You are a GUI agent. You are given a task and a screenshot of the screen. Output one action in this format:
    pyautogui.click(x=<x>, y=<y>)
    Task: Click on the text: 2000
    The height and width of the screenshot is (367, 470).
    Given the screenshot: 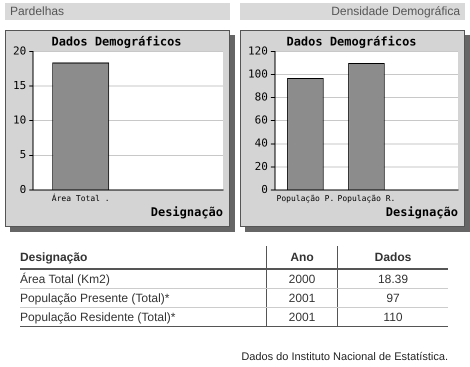 What is the action you would take?
    pyautogui.click(x=302, y=278)
    